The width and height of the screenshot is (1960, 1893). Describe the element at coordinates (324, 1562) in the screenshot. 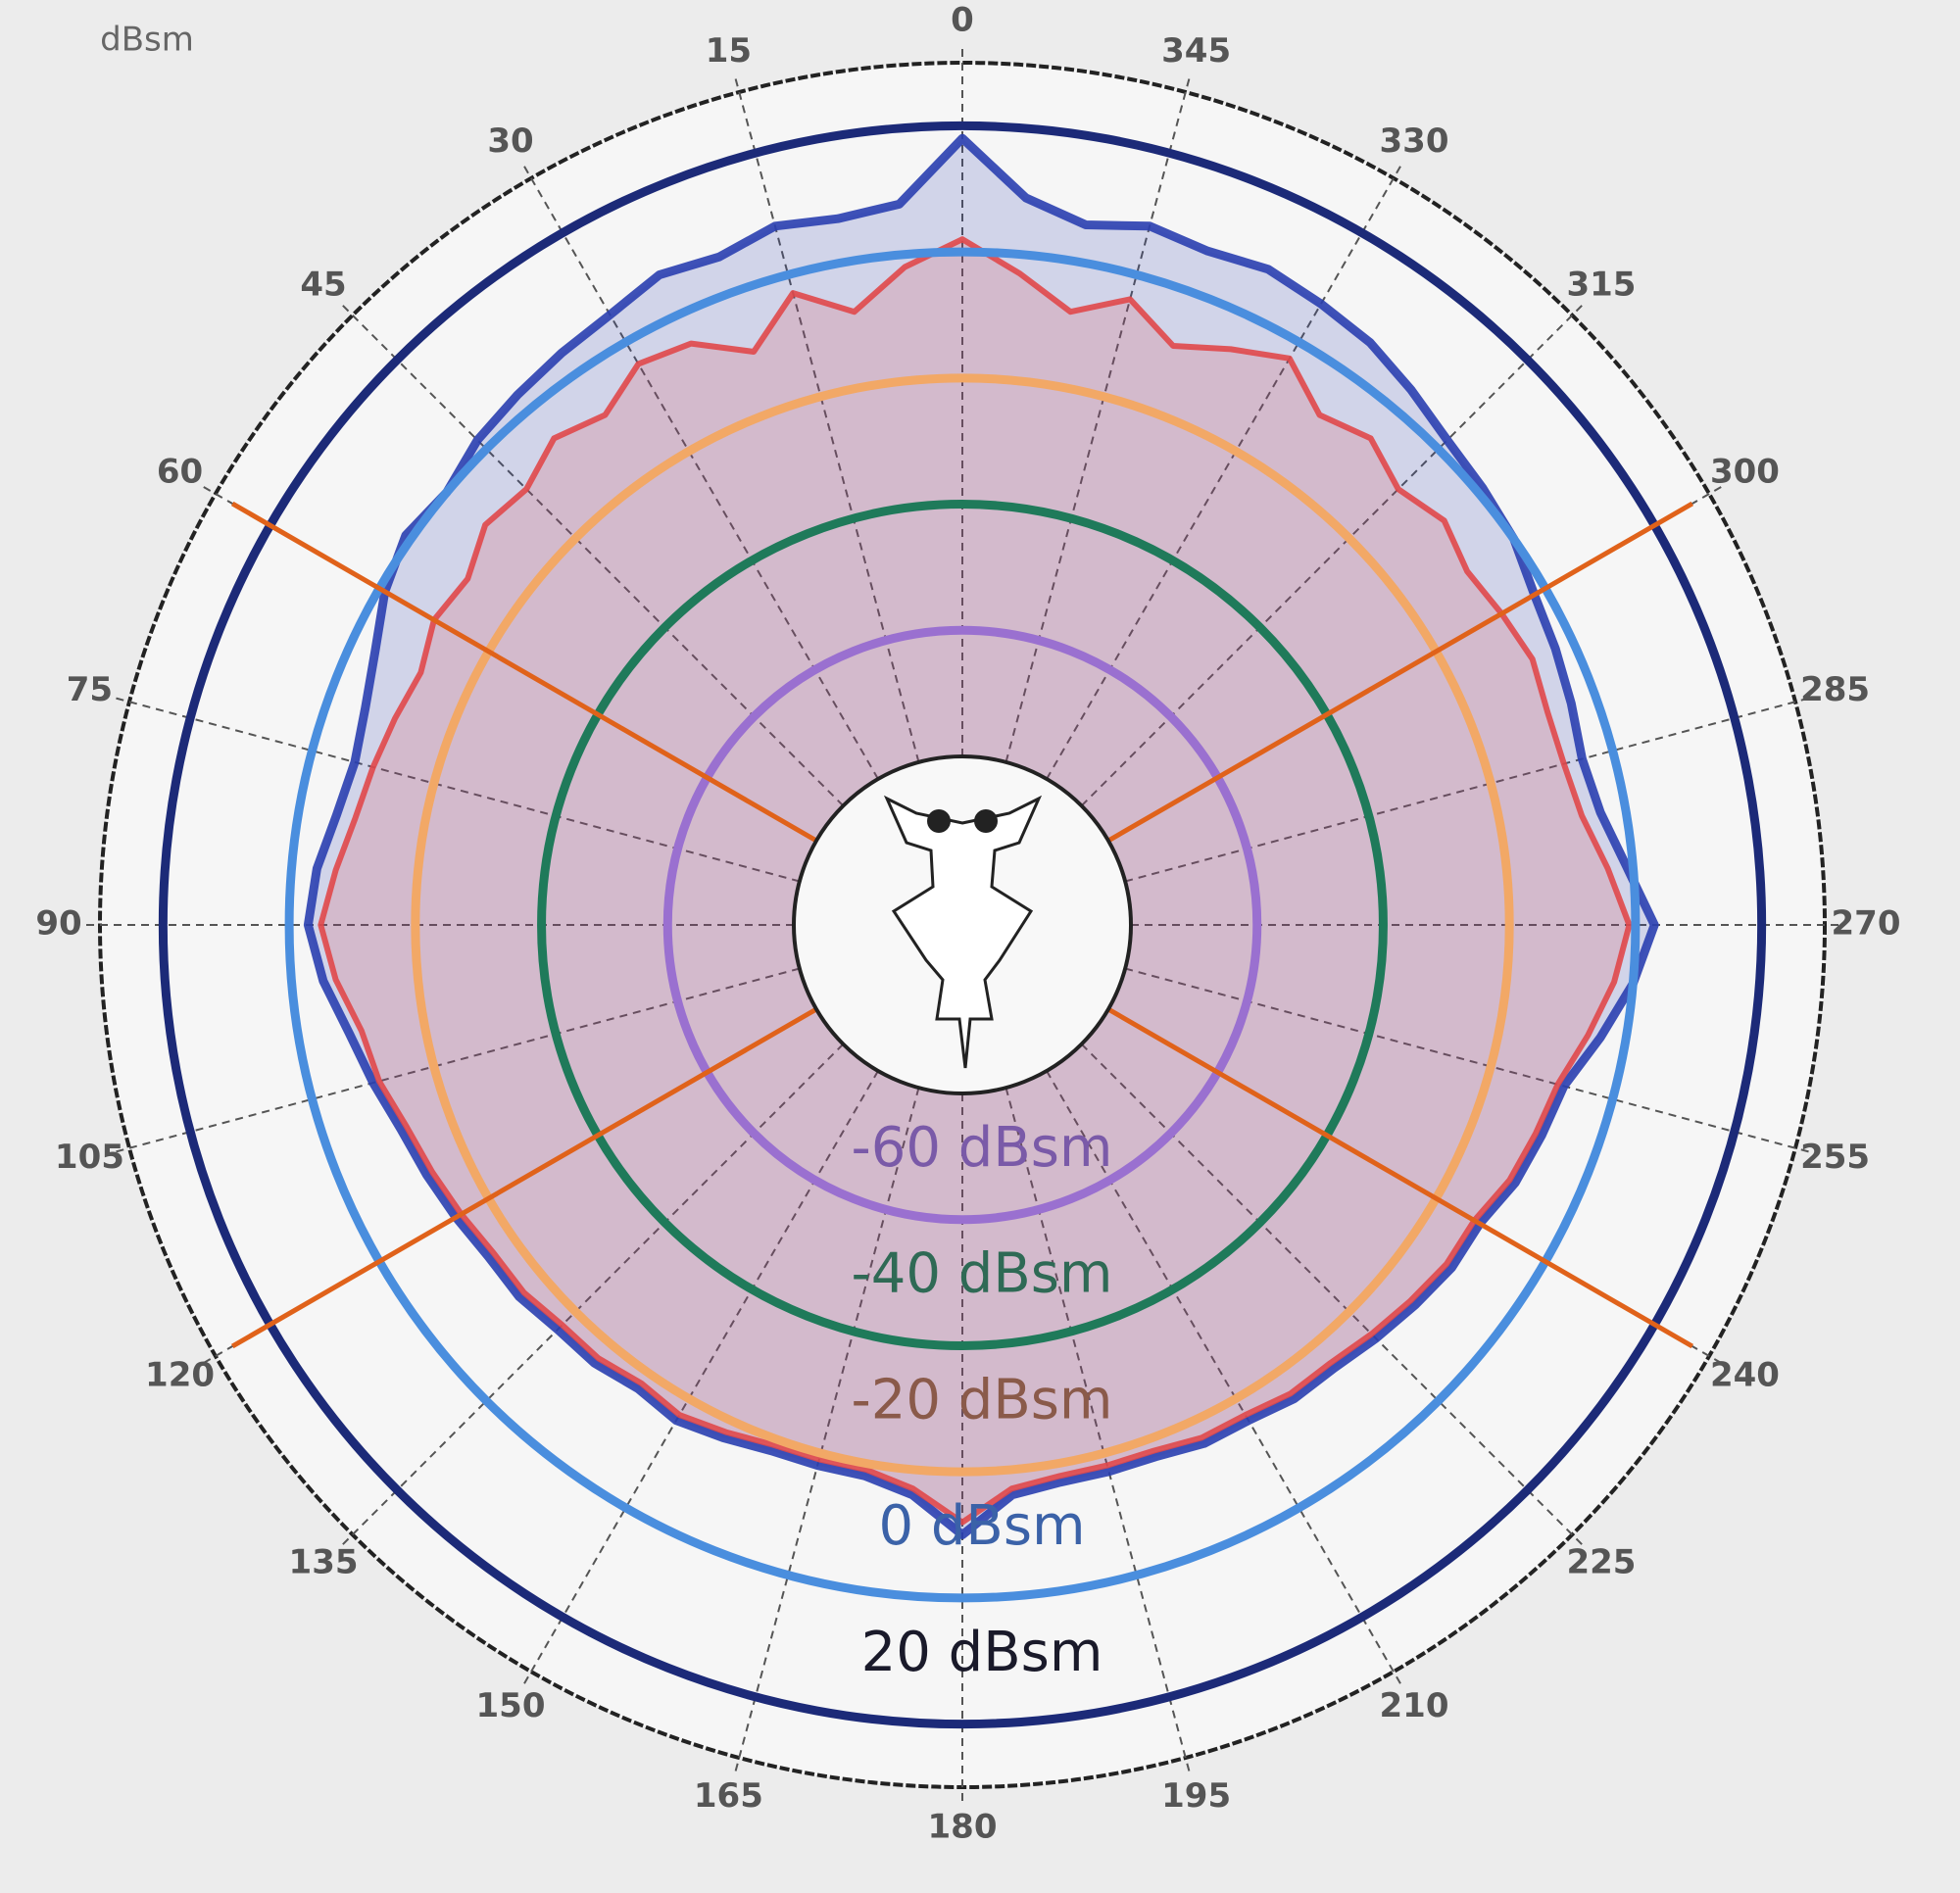

I see `angle-label: 135` at that location.